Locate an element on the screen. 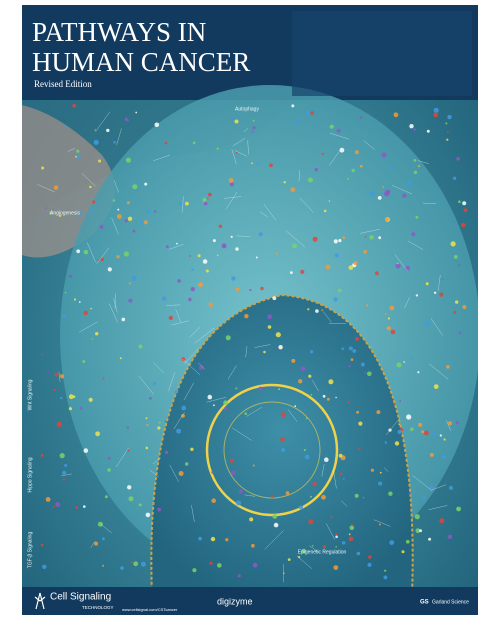  brand-icon is located at coordinates (40, 601).